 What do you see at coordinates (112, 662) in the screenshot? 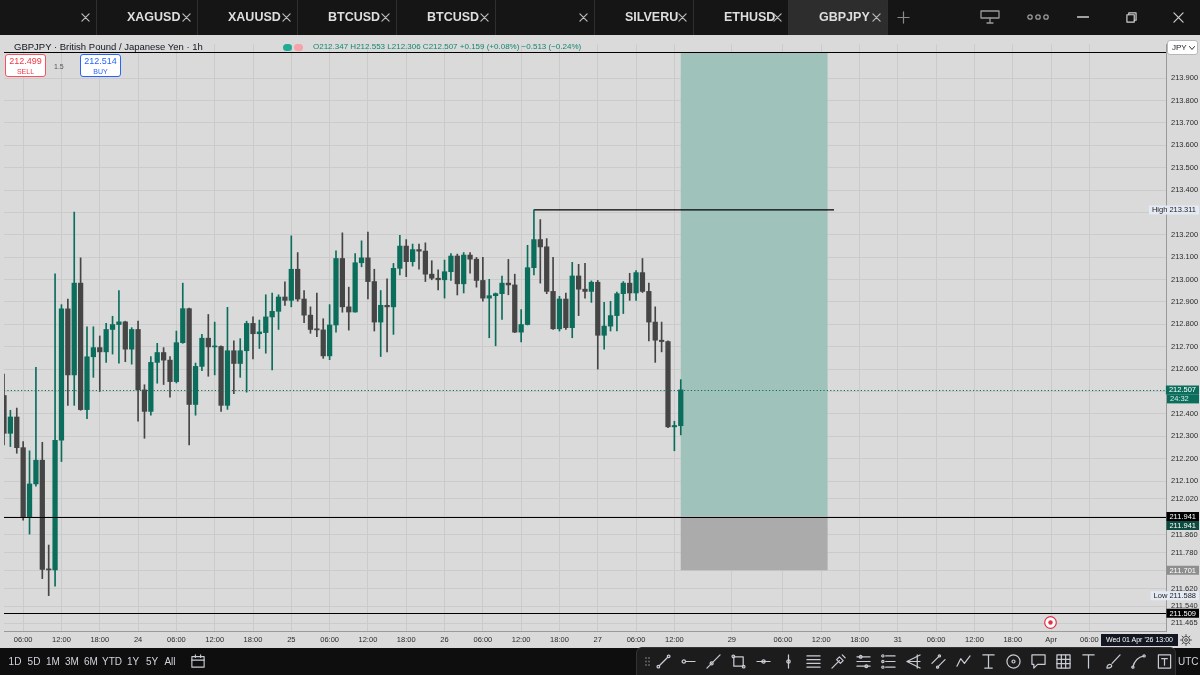
I see `text: YTD` at bounding box center [112, 662].